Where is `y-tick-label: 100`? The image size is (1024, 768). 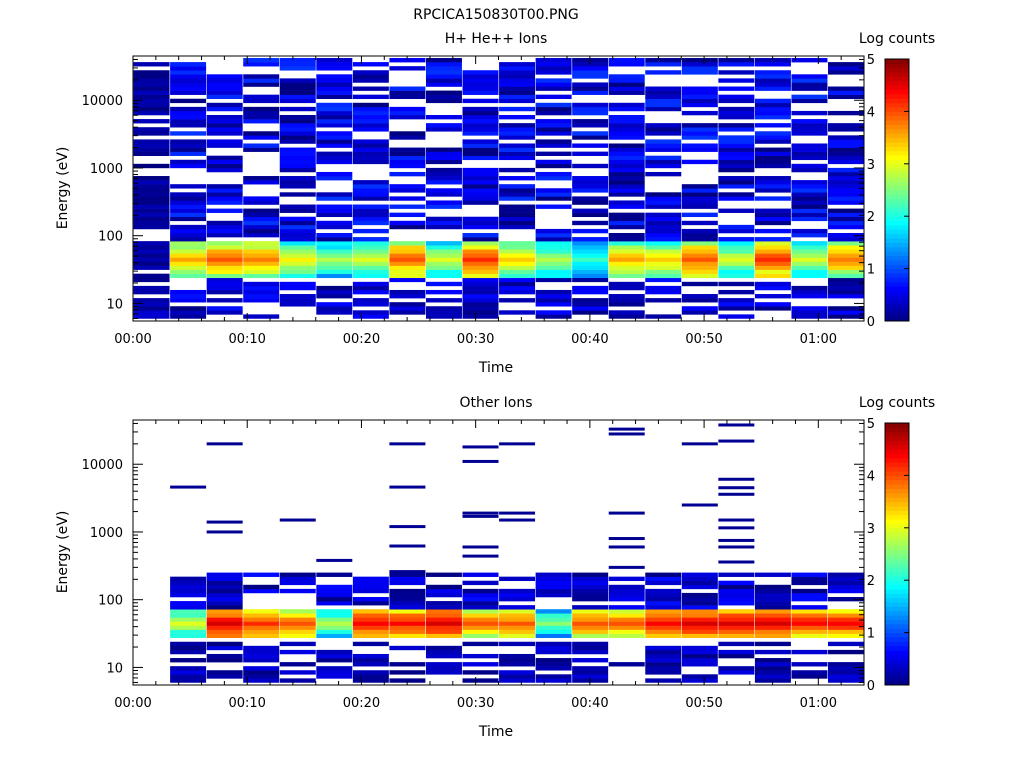 y-tick-label: 100 is located at coordinates (110, 601).